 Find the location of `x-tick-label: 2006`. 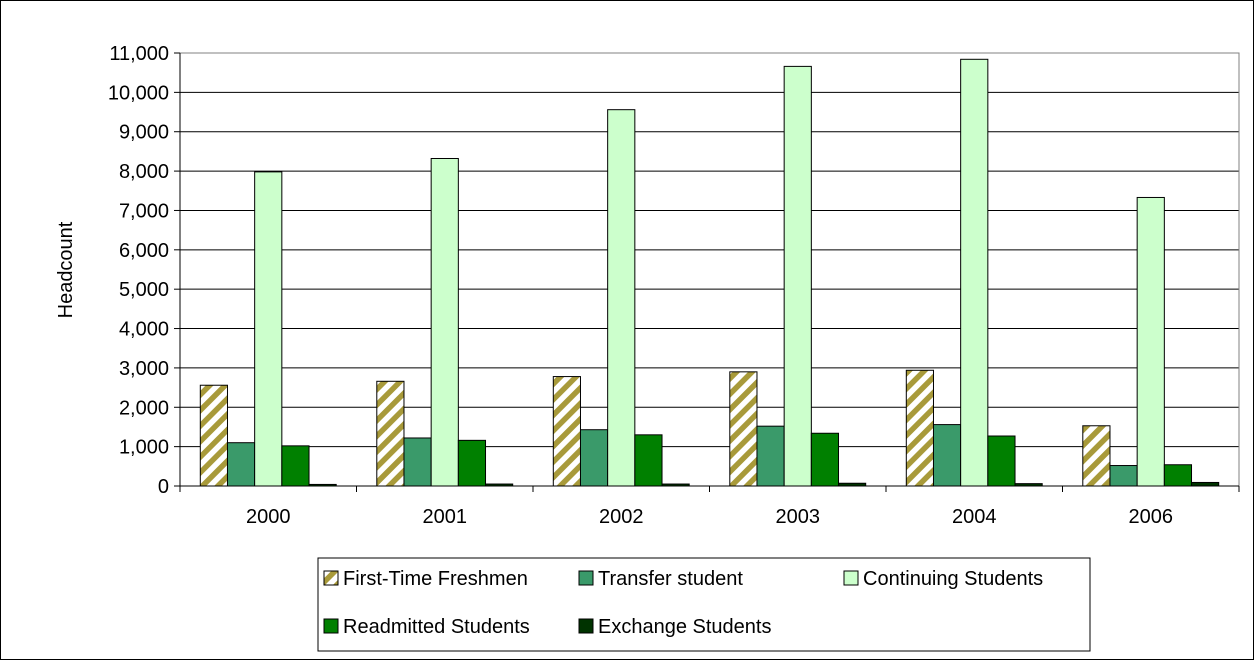

x-tick-label: 2006 is located at coordinates (1151, 517).